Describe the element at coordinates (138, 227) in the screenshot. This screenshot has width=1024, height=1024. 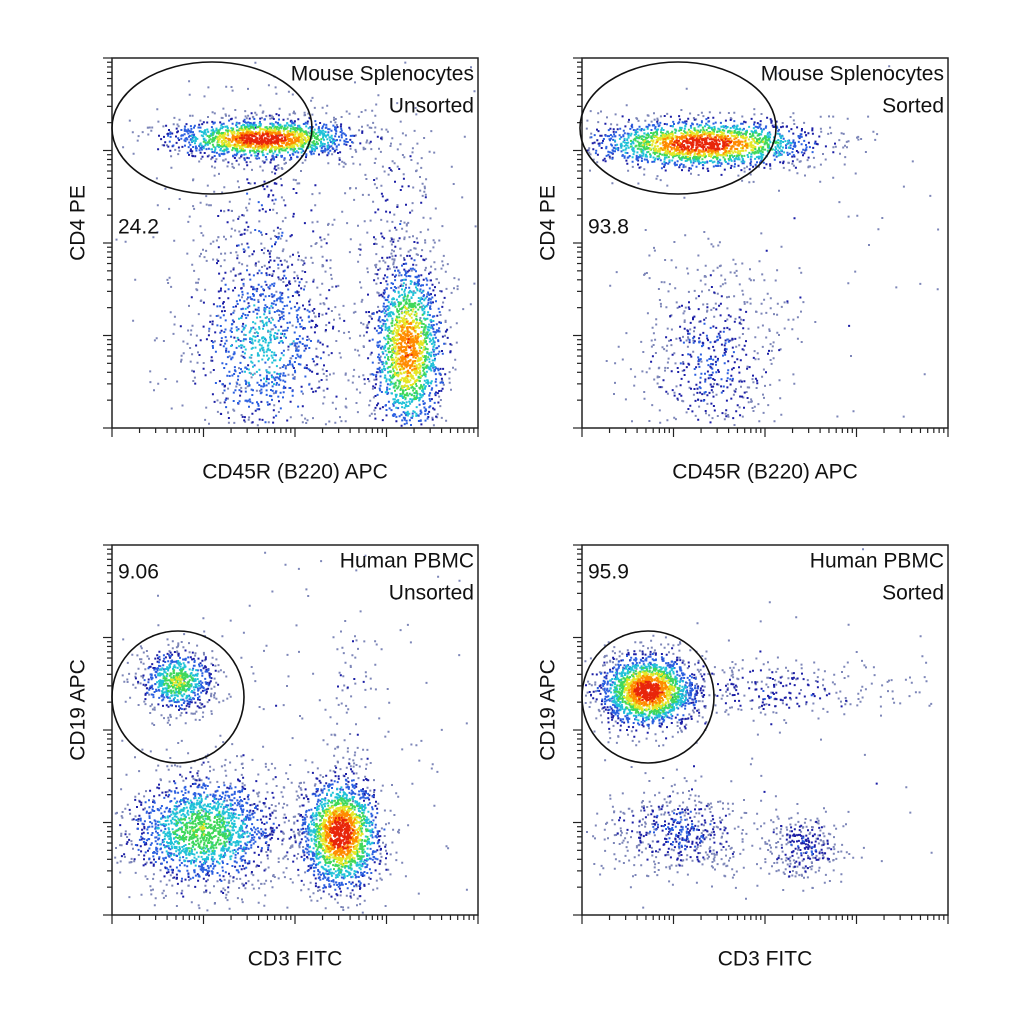
I see `gate-percent: 24.2` at that location.